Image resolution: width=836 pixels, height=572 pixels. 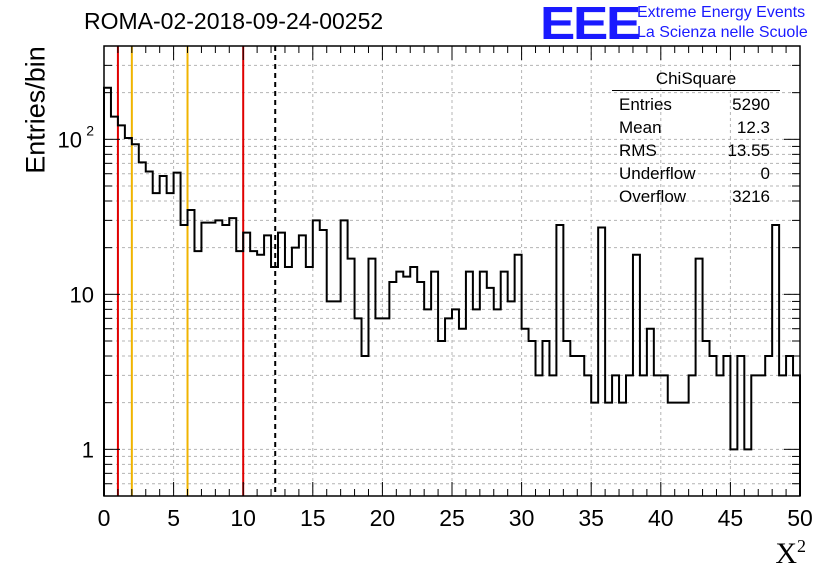 I want to click on chart-title: ROMA-02-2018-09-24-00252, so click(x=234, y=21).